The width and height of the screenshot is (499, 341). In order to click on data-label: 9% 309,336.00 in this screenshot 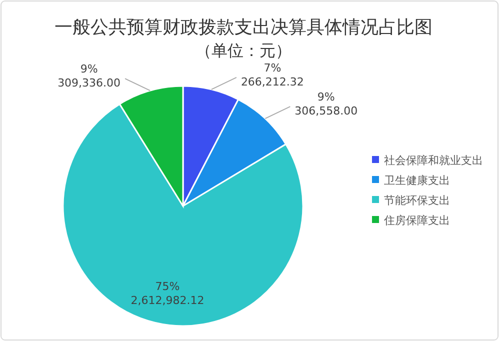, I will do `click(89, 76)`.